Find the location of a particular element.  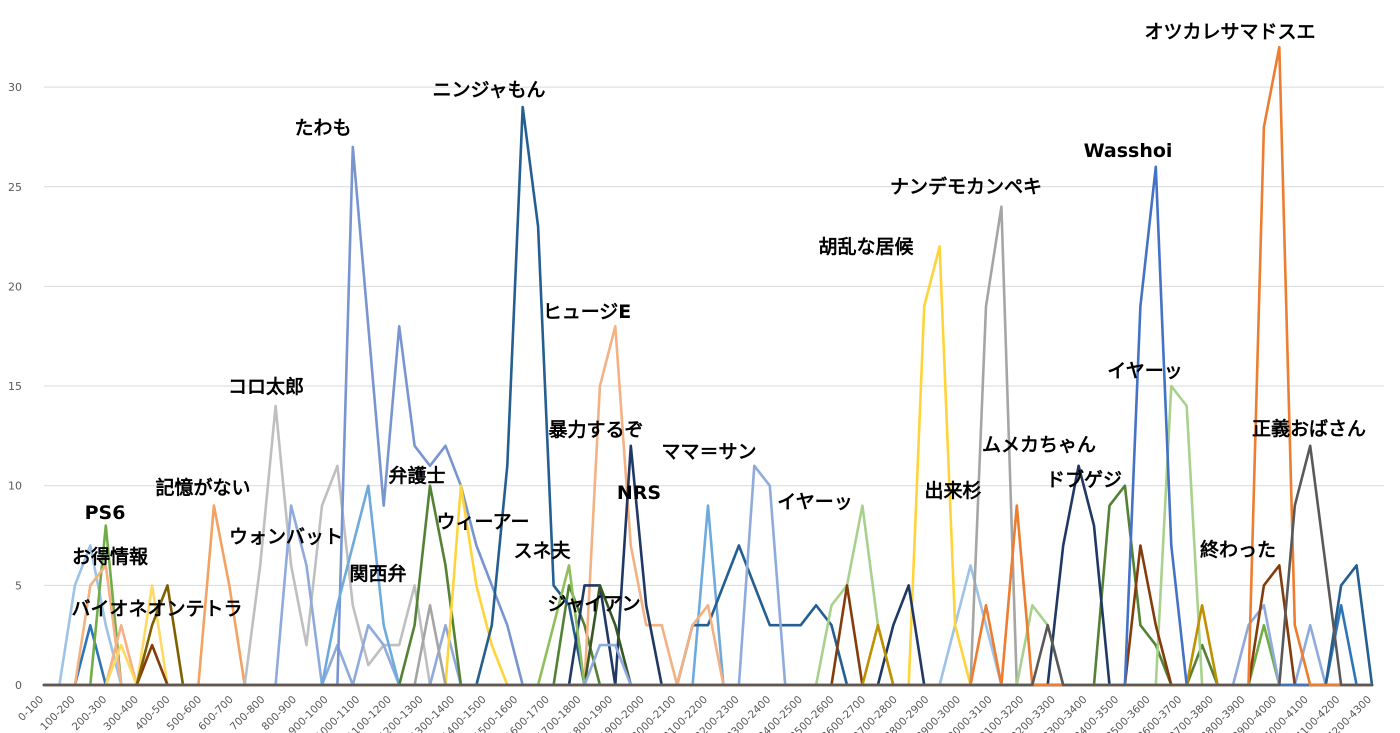

y-axis: 0 5 10 15 20 25 30 is located at coordinates (15, 386).